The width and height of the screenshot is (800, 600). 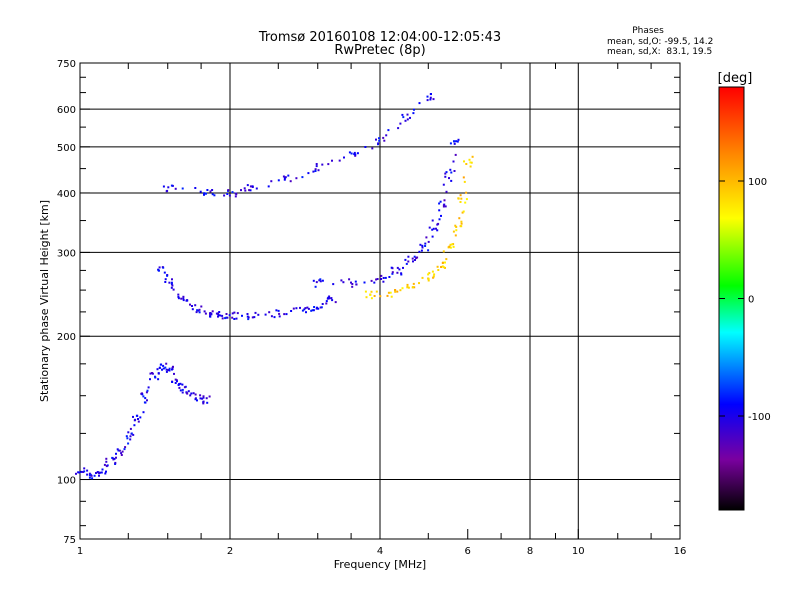 I want to click on y-tick-label: 600, so click(x=66, y=110).